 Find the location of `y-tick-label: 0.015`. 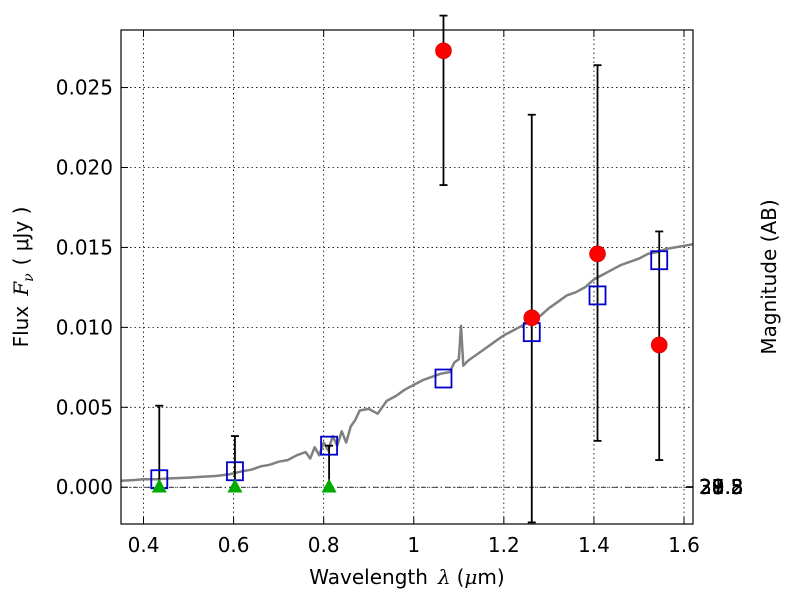

y-tick-label: 0.015 is located at coordinates (84, 247).